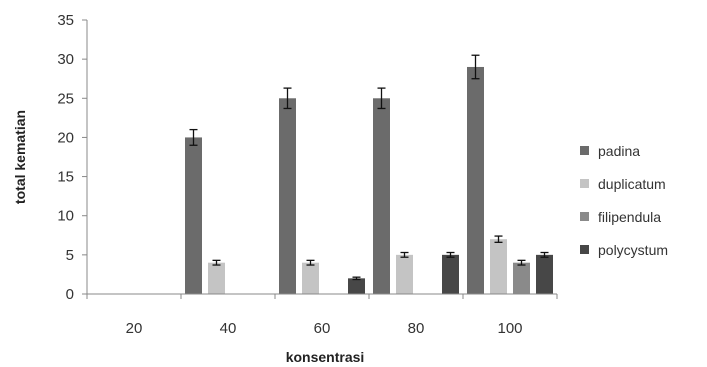 This screenshot has height=367, width=707. What do you see at coordinates (134, 328) in the screenshot?
I see `x-tick-label: 20` at bounding box center [134, 328].